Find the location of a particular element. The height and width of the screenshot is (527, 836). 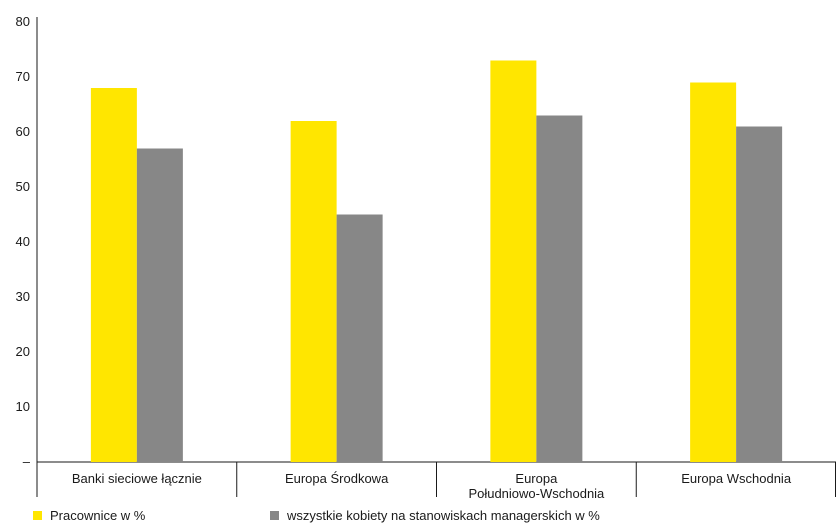

y-tick-label: 30 is located at coordinates (23, 296).